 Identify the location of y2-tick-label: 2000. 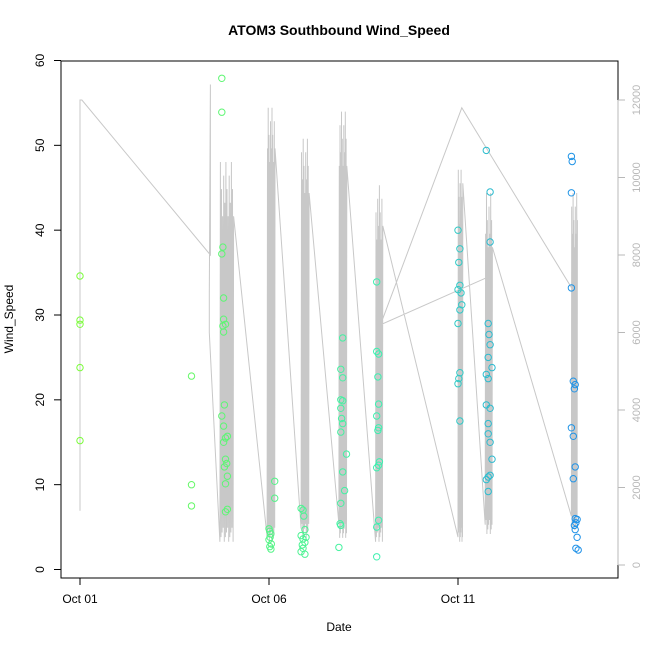
(637, 487).